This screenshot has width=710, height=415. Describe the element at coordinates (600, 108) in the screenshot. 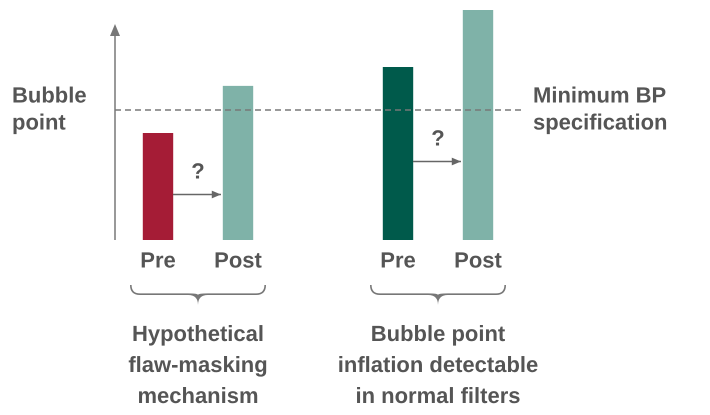

I see `ref-line-label: Minimum BP specification` at that location.